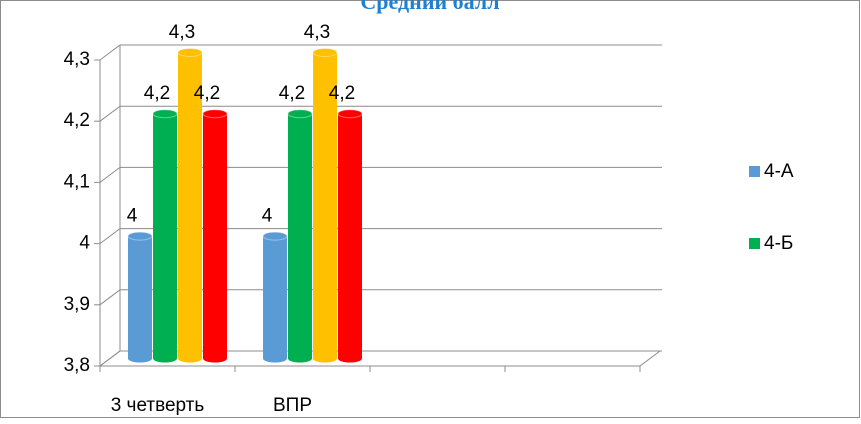 This screenshot has width=861, height=424. I want to click on chart-title: Средний балл, so click(429, 7).